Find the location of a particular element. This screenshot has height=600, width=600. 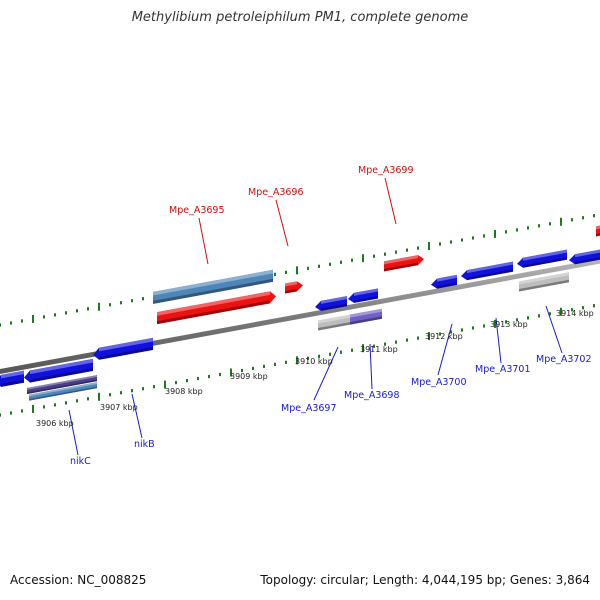

gene-bar-purple is located at coordinates (366, 316).